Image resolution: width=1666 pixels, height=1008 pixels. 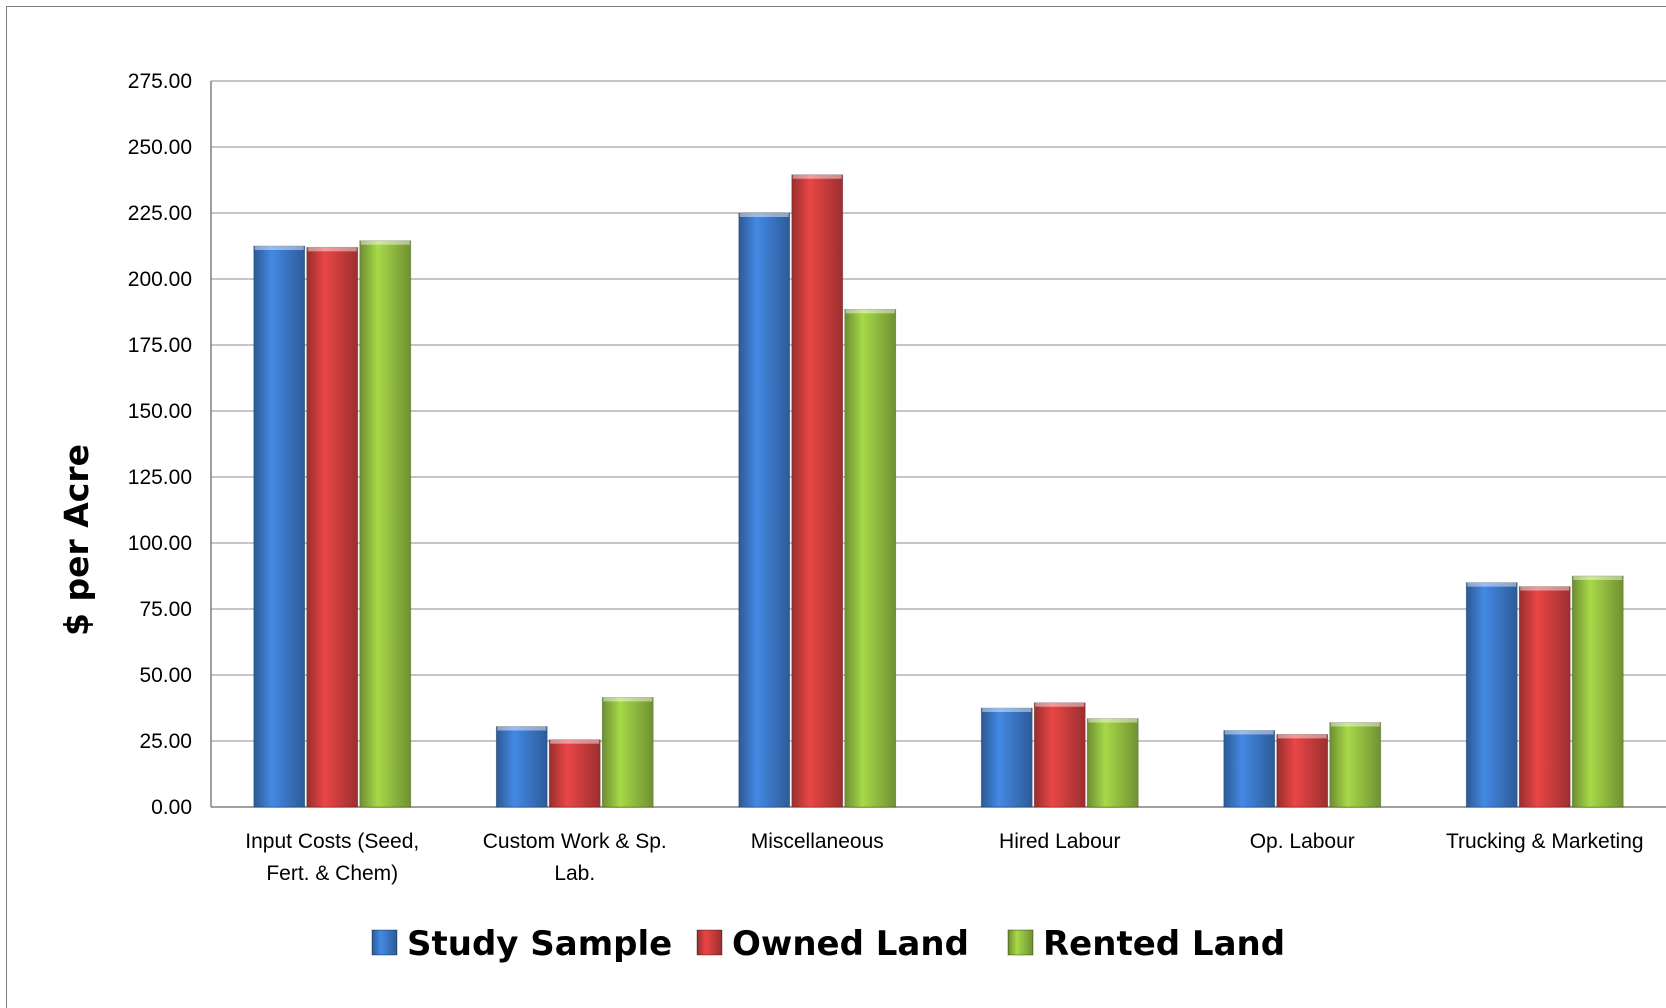 I want to click on x-category-label: Input Costs (Seed, Fert. & Chem), so click(x=332, y=857).